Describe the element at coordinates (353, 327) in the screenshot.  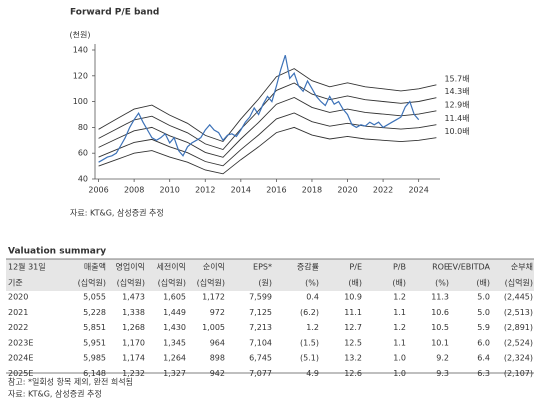
I see `table-cell: 12.7` at that location.